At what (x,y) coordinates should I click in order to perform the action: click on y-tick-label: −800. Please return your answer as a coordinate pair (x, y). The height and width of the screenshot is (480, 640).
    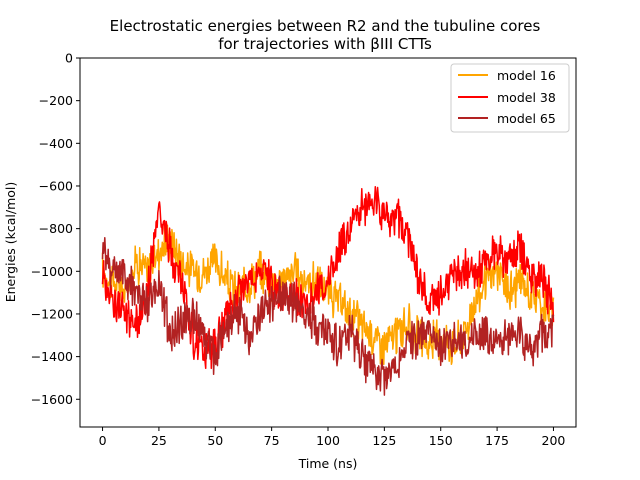
    Looking at the image, I should click on (56, 228).